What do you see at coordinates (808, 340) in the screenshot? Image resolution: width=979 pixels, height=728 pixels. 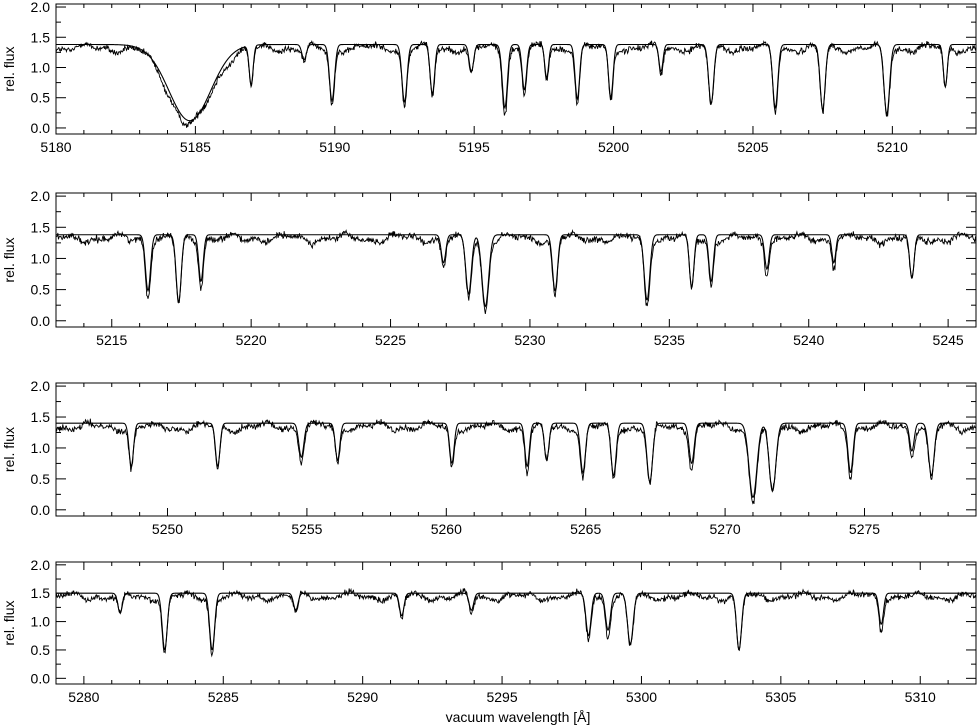 I see `x-tick-label: 5240` at bounding box center [808, 340].